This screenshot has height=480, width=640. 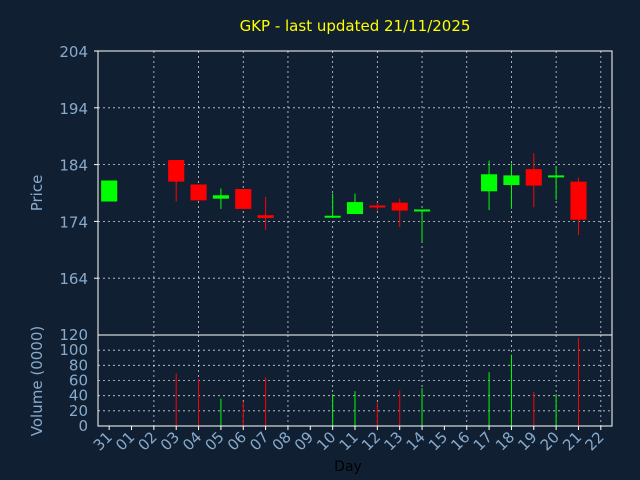 I want to click on volume-y-tick: 40, so click(x=78, y=396).